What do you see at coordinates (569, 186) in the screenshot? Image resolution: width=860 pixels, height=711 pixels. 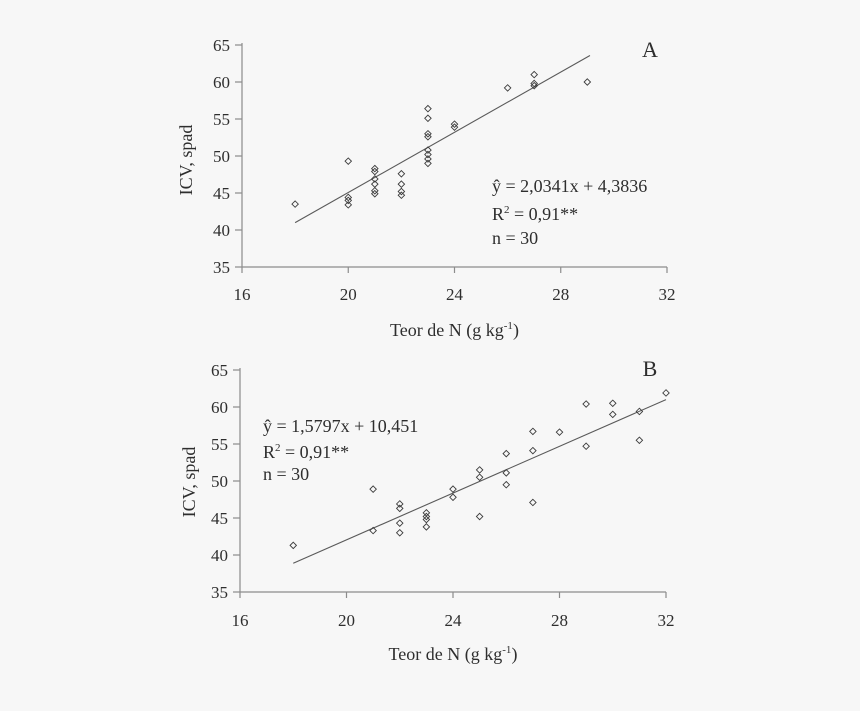 I see `equation-label: ŷ = 2,0341x + 4,3836` at bounding box center [569, 186].